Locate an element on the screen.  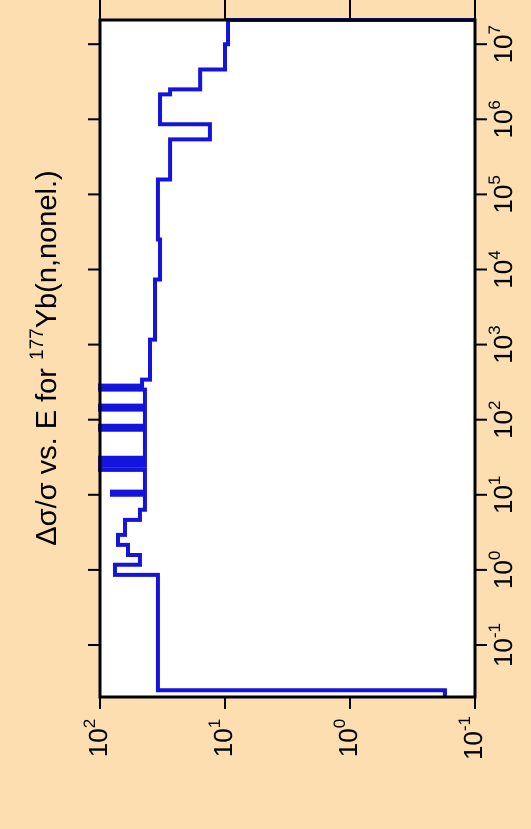
tick-label-exponent: 7 is located at coordinates (494, 29).